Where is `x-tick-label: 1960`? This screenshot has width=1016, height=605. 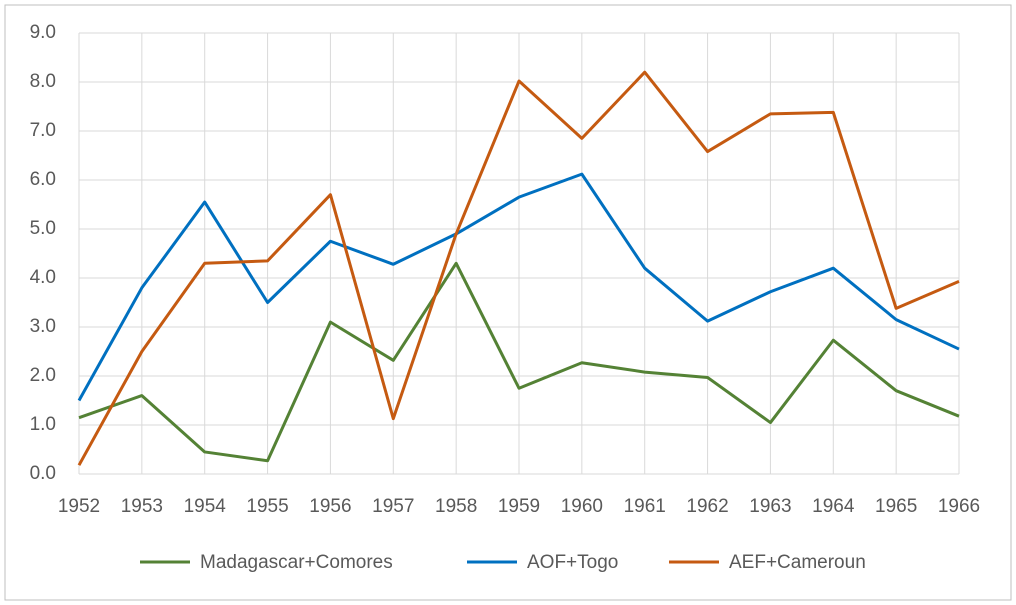 x-tick-label: 1960 is located at coordinates (582, 506).